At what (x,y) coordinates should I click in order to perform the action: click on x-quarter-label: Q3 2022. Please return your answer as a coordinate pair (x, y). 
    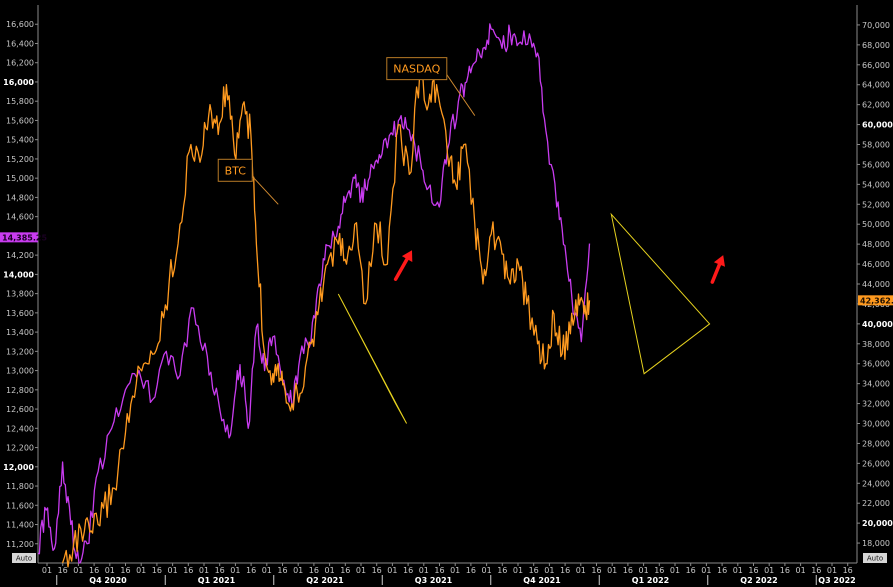
    Looking at the image, I should click on (836, 580).